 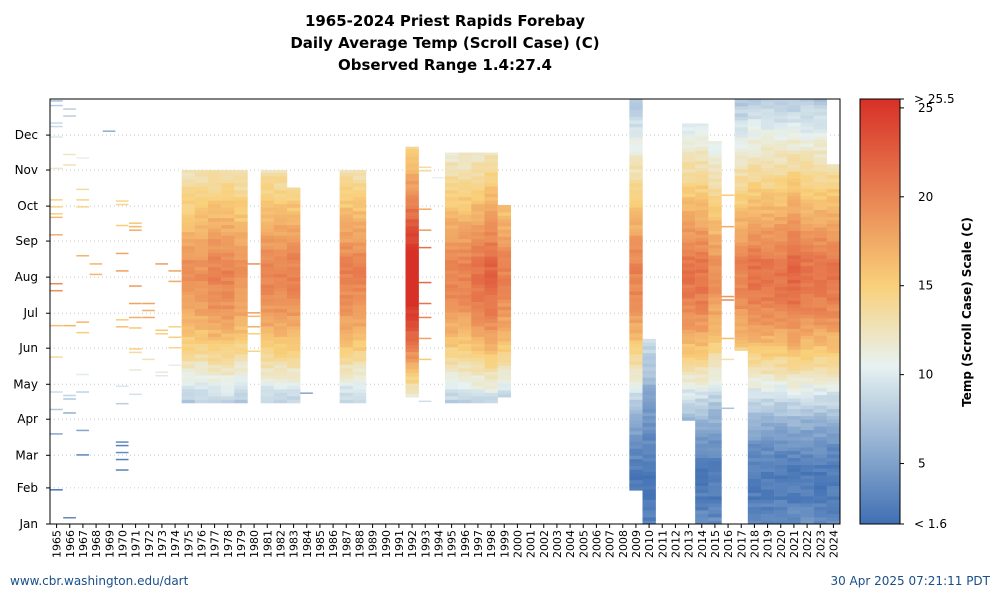 I want to click on y-tick-label: Aug, so click(x=26, y=277).